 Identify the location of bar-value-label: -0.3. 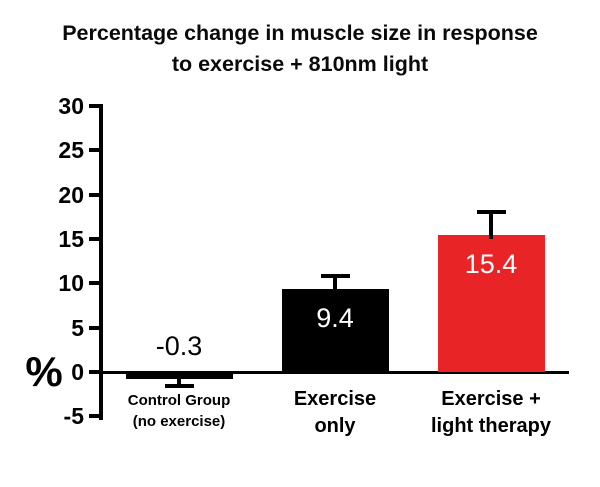
(179, 346).